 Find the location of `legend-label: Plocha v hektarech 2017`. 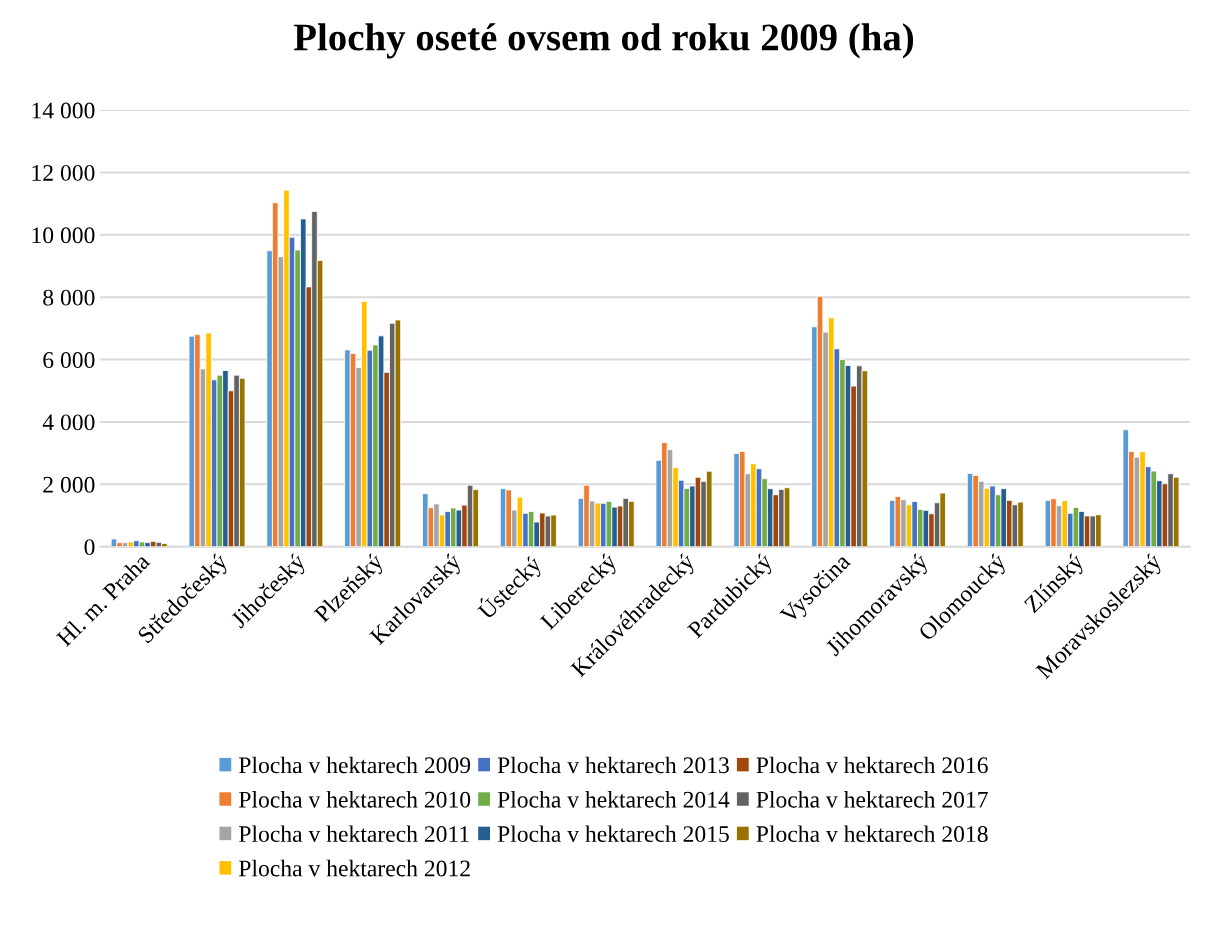

legend-label: Plocha v hektarech 2017 is located at coordinates (872, 799).